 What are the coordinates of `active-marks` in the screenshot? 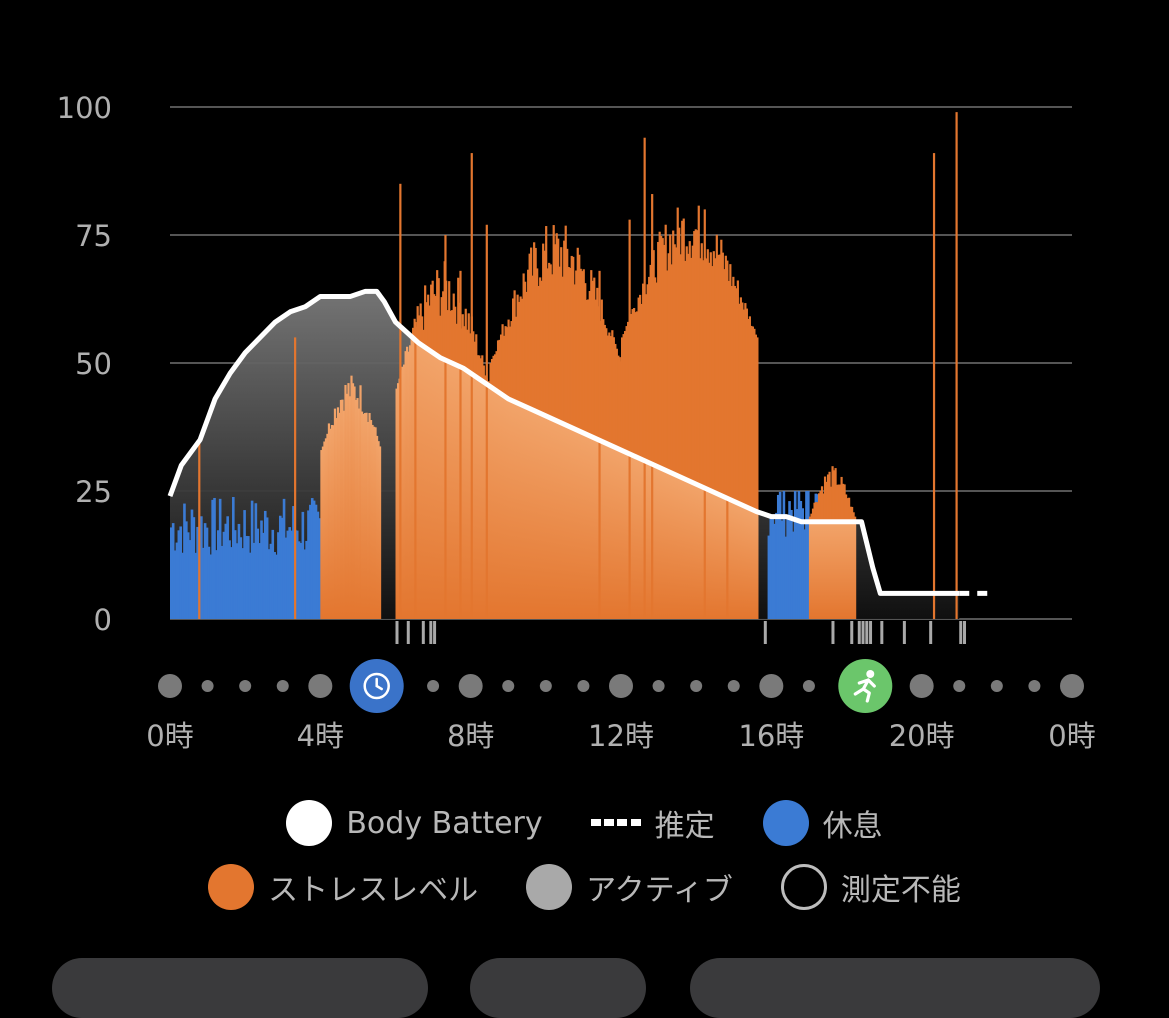 It's located at (681, 632).